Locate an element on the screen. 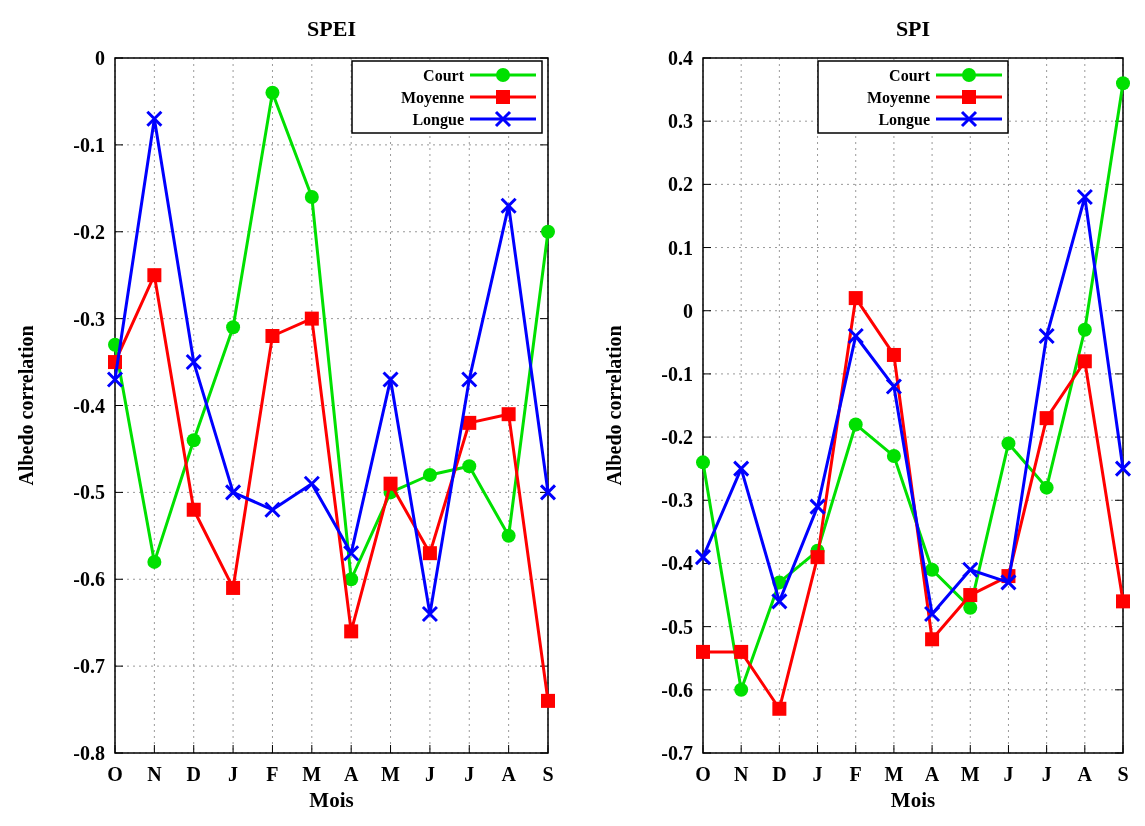 The height and width of the screenshot is (826, 1145). x-axis-title: Mois is located at coordinates (331, 800).